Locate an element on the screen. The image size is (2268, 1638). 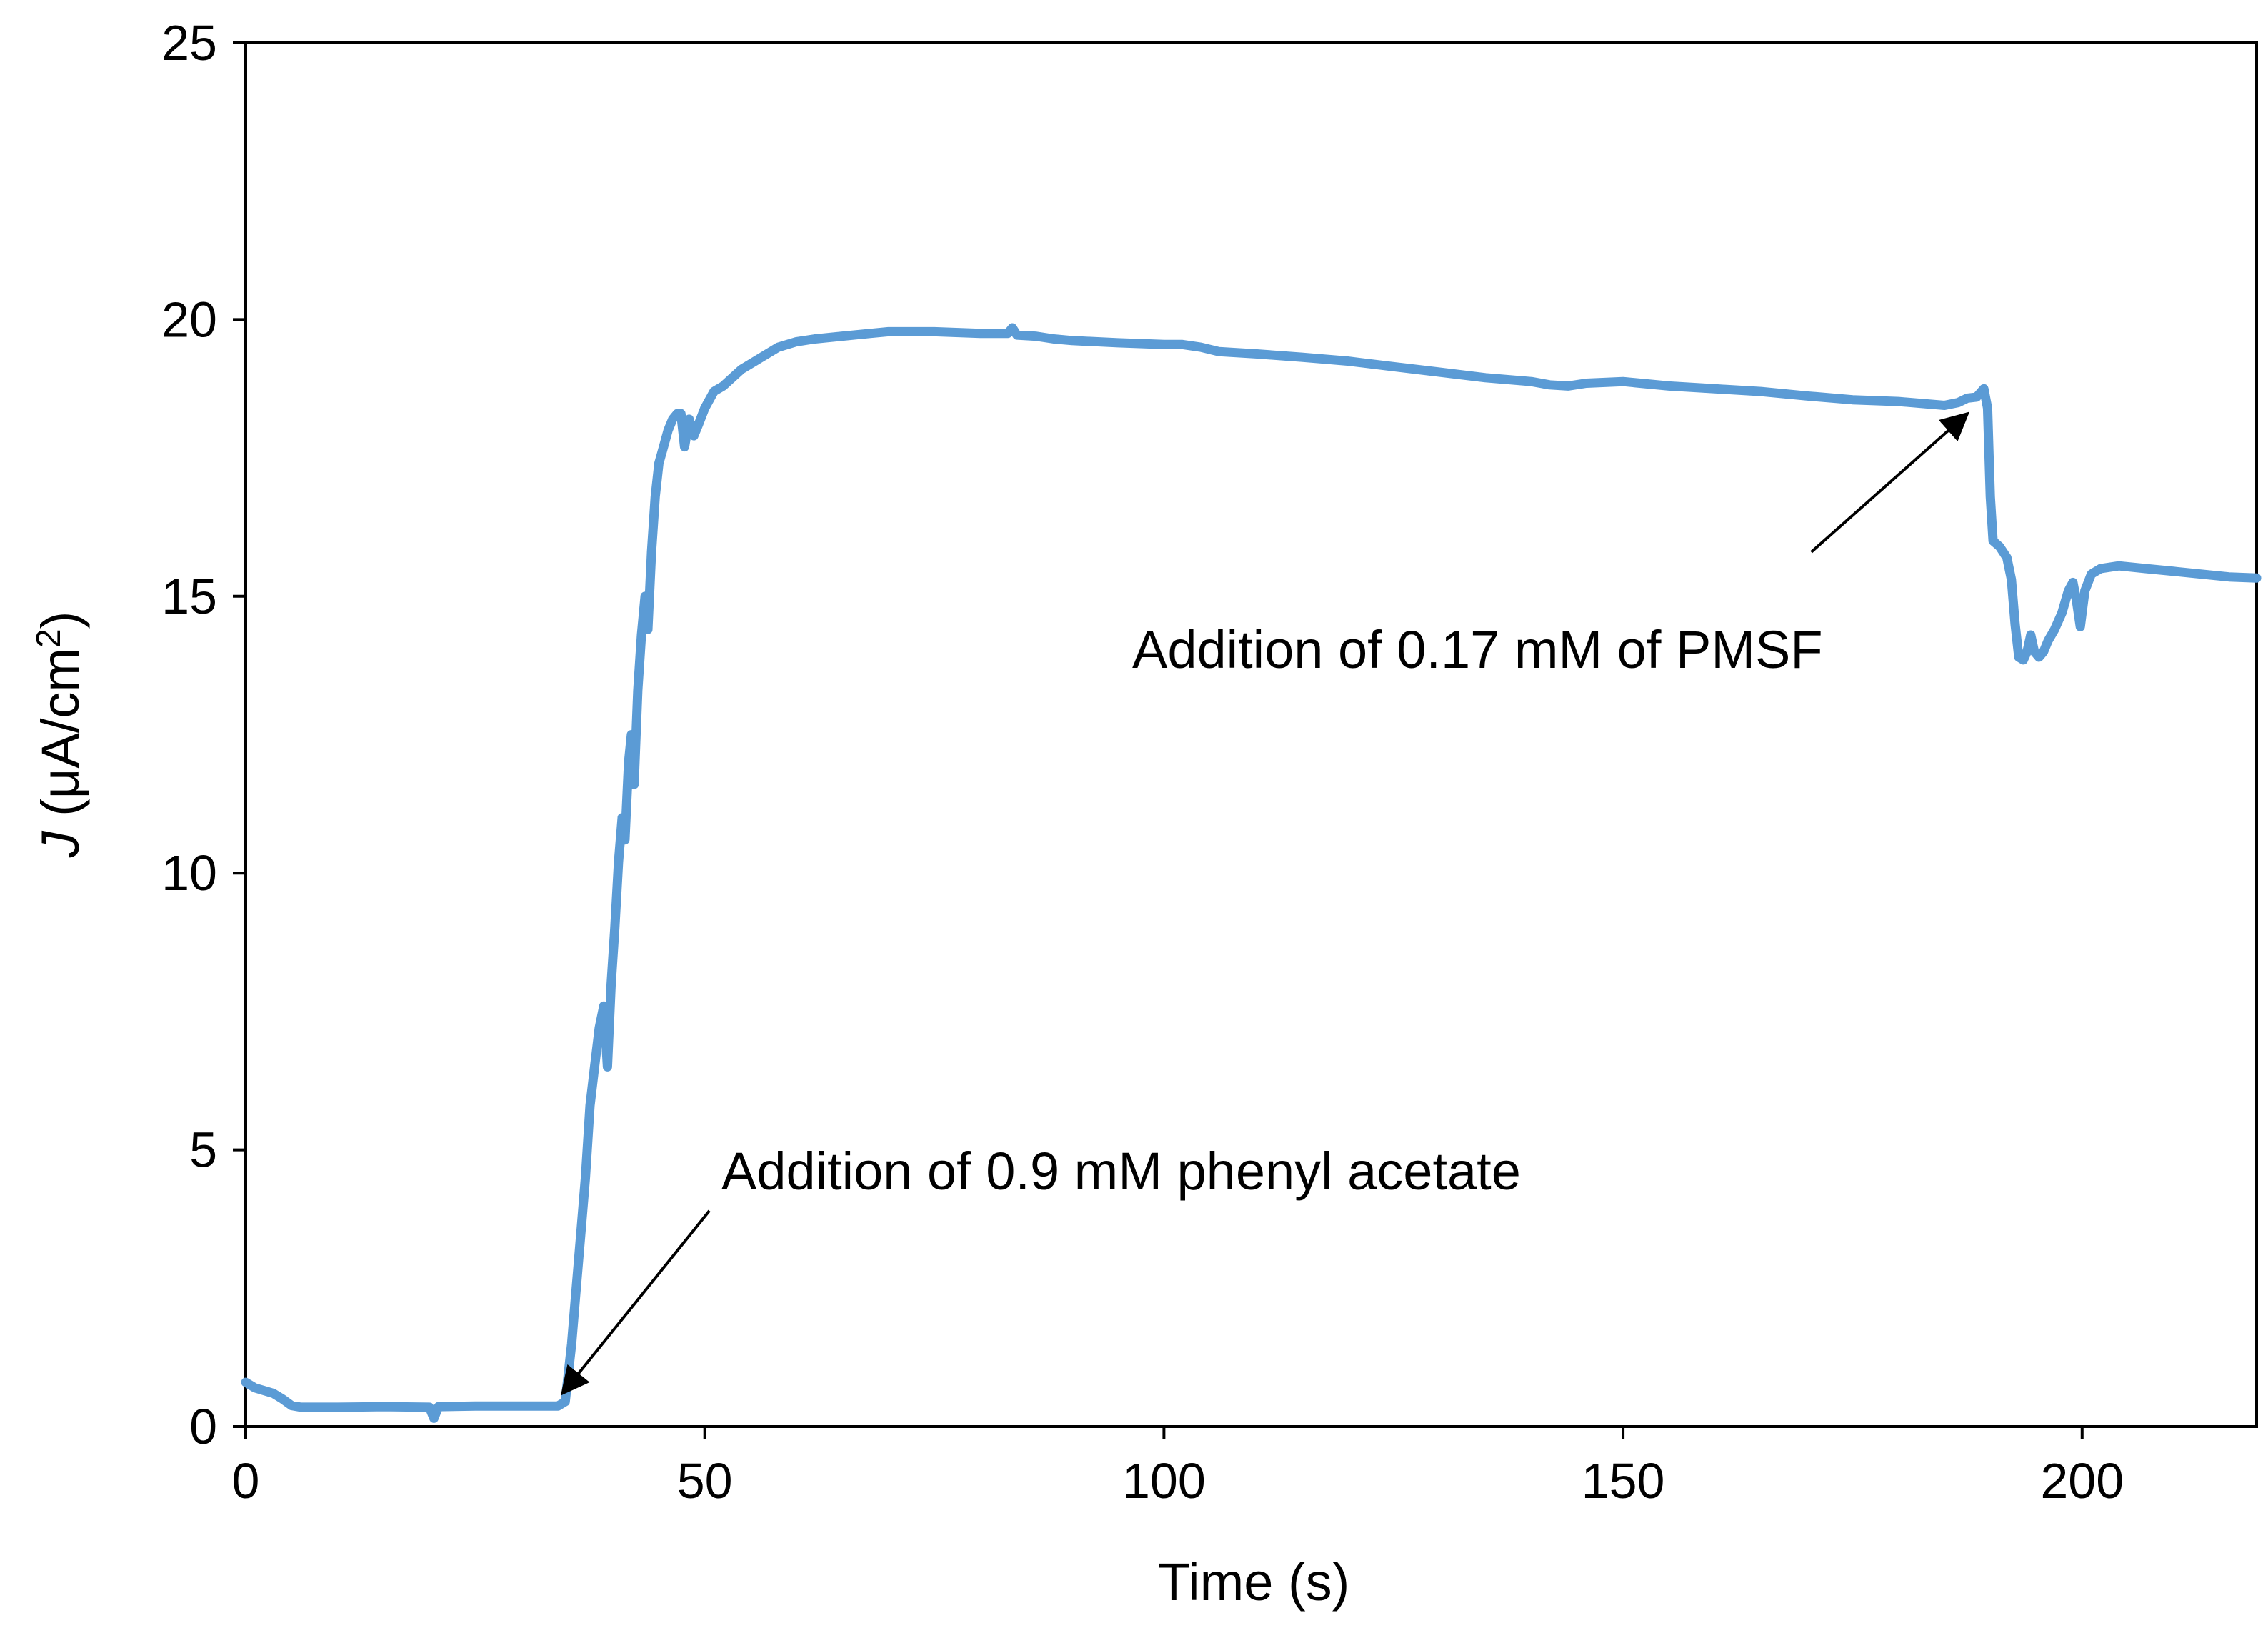
annotation-phenyl-acetate: Addition of 0.9 mM phenyl acetate is located at coordinates (1121, 1171).